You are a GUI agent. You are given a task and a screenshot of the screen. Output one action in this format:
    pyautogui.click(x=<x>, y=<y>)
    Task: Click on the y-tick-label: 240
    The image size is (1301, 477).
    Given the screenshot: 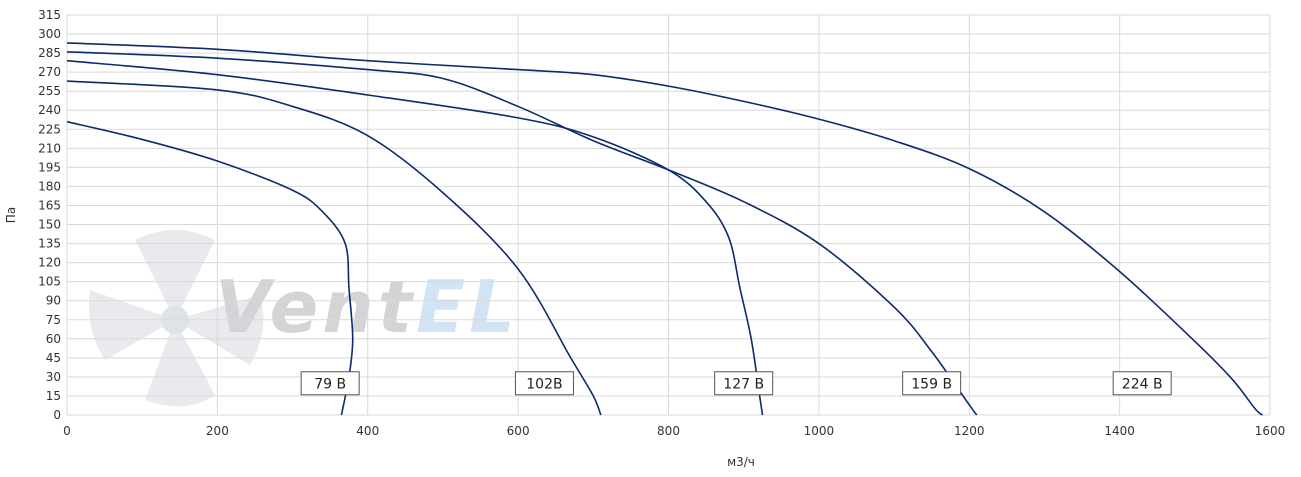 What is the action you would take?
    pyautogui.click(x=49, y=110)
    